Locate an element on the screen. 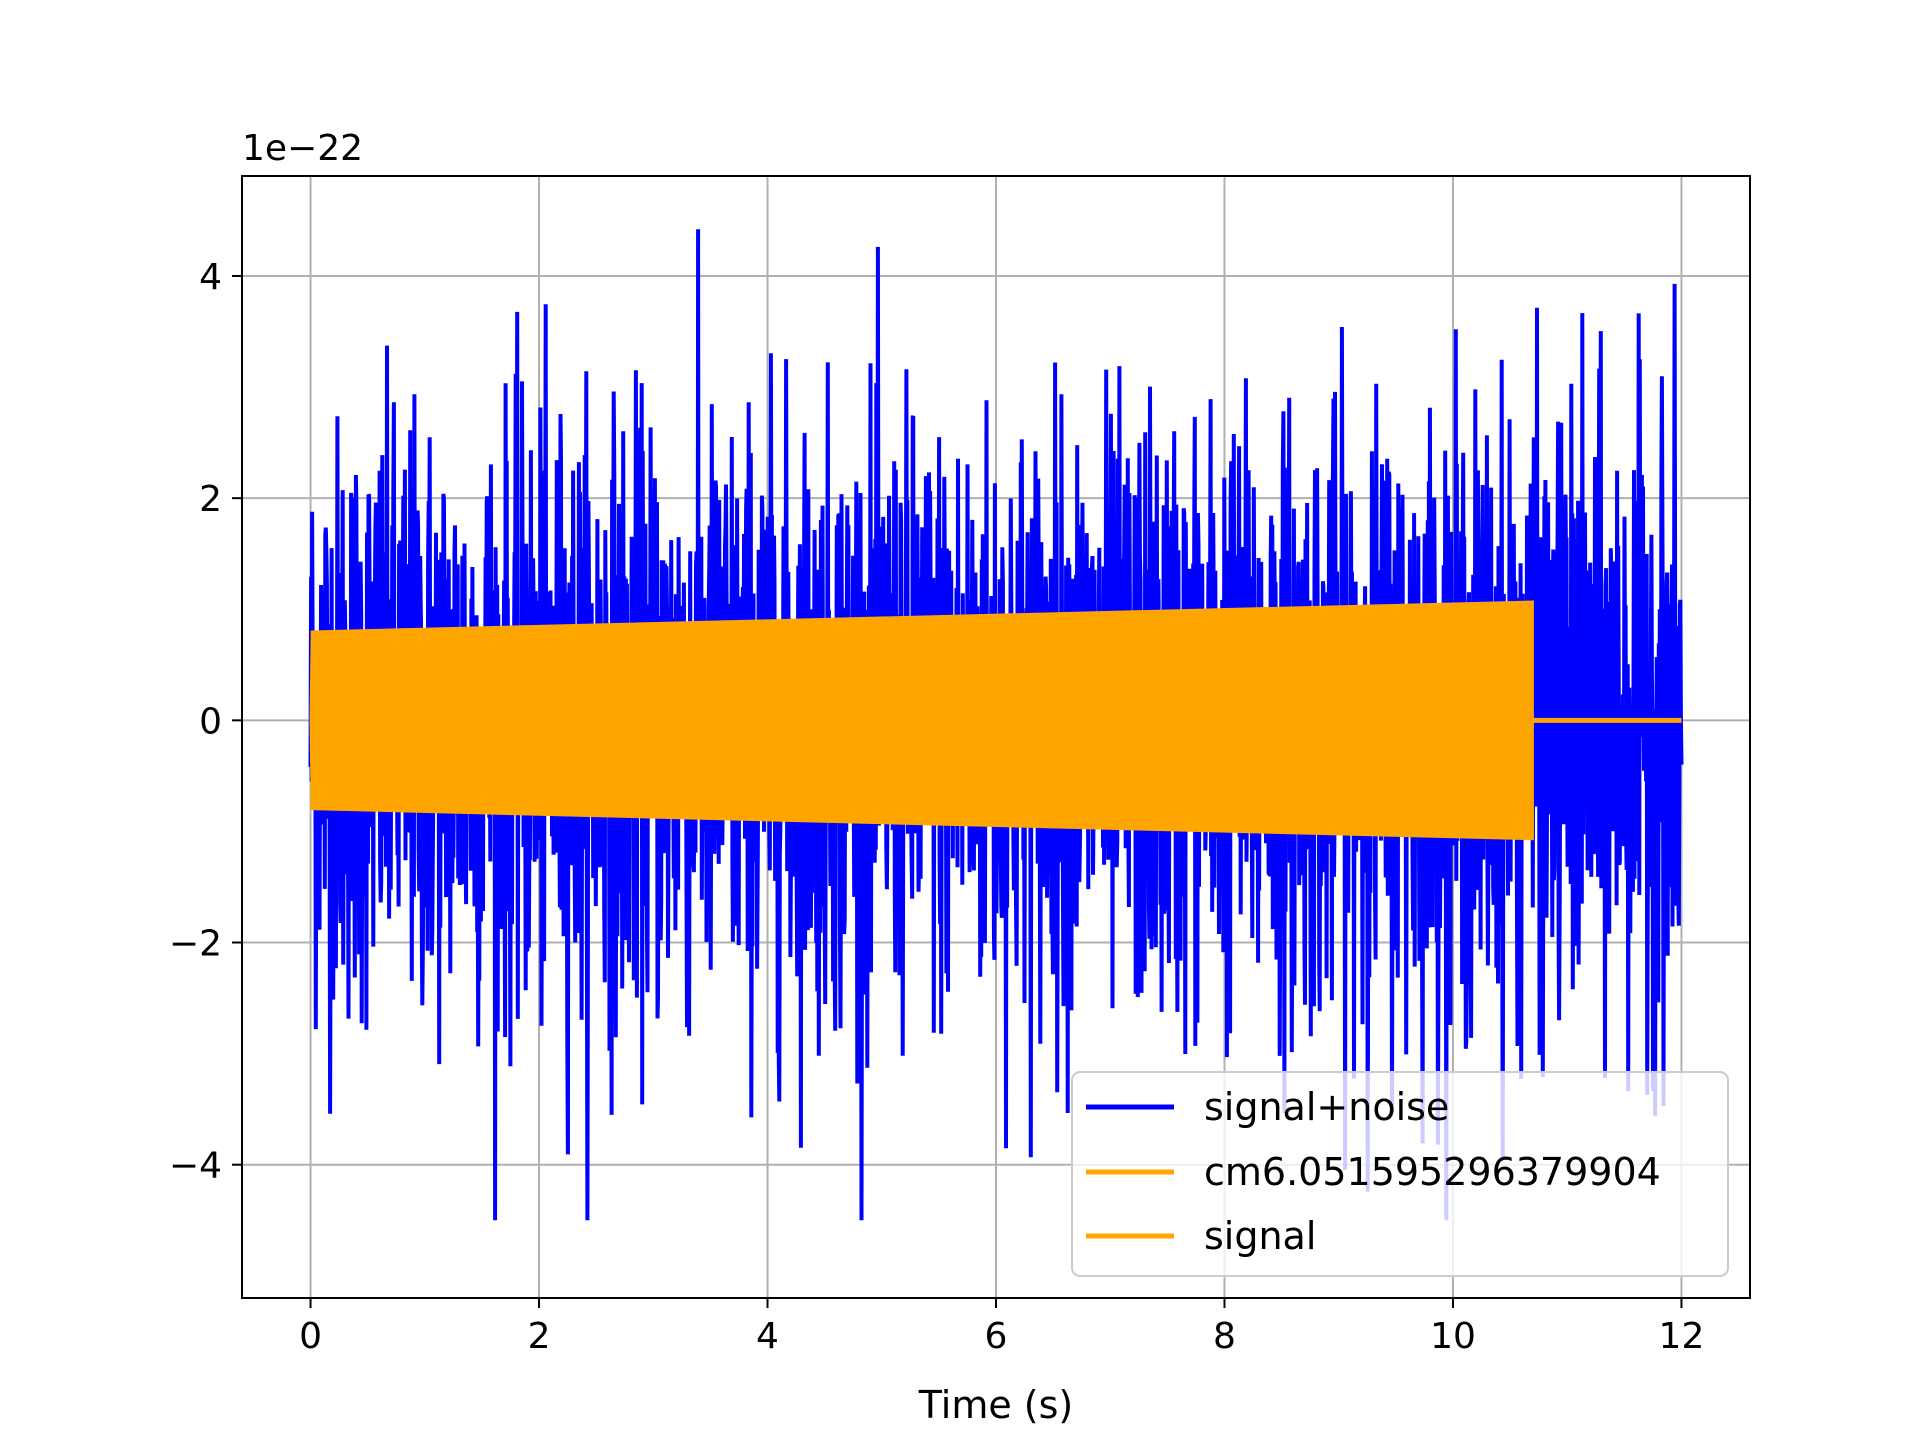 This screenshot has width=1920, height=1440. x-tick-label: 10 is located at coordinates (1453, 1336).